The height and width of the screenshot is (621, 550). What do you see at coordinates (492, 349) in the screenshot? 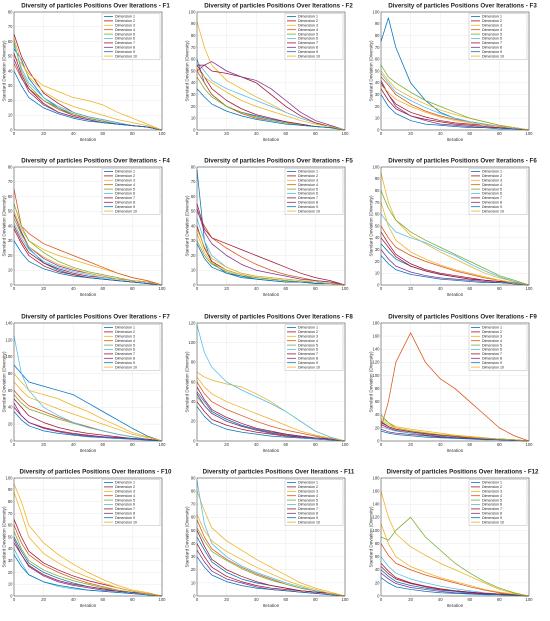
I see `legend-entry: Dimension 6` at bounding box center [492, 349].